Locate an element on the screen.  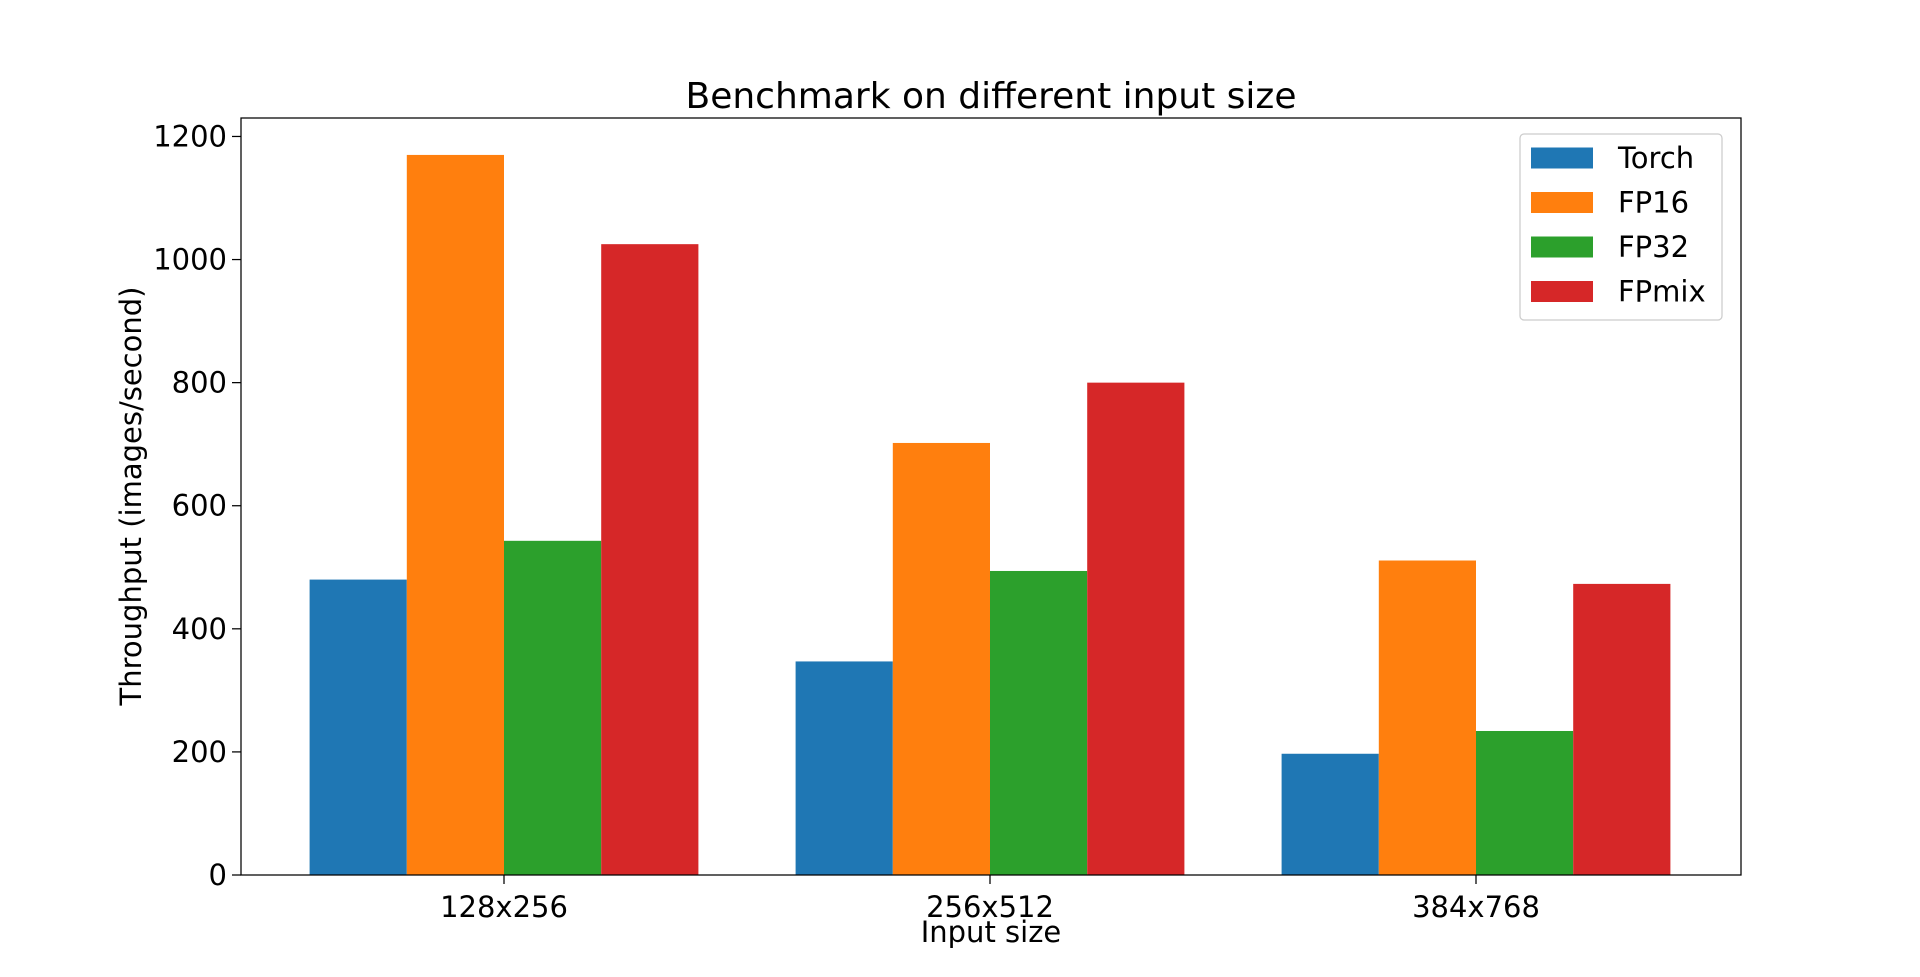
bar-fp16-384x768 is located at coordinates (1427, 717).